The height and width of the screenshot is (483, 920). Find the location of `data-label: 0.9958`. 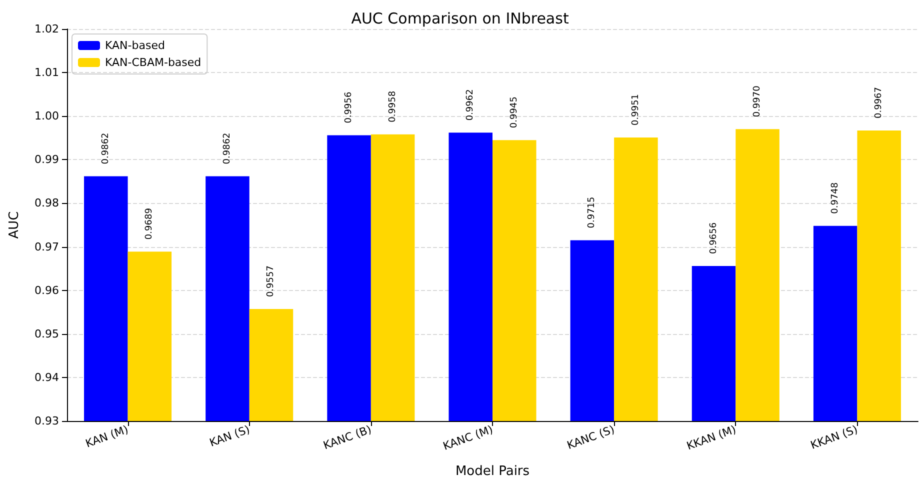

data-label: 0.9958 is located at coordinates (393, 106).